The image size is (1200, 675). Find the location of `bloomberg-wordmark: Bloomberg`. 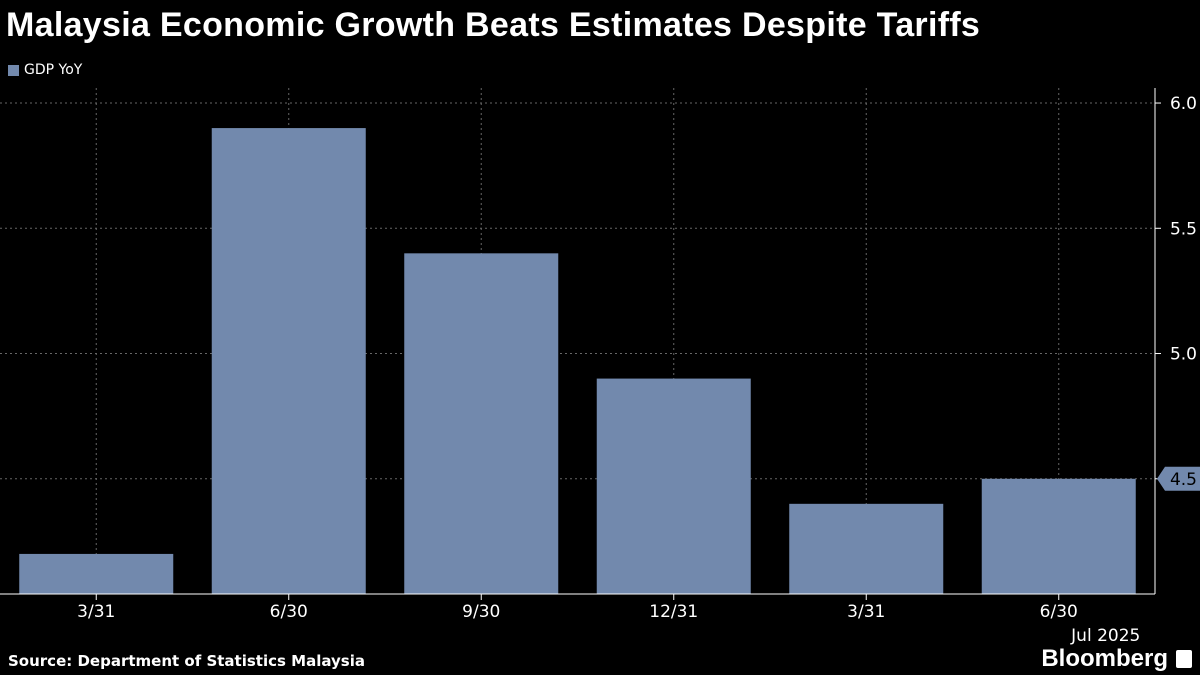

bloomberg-wordmark: Bloomberg is located at coordinates (1104, 658).